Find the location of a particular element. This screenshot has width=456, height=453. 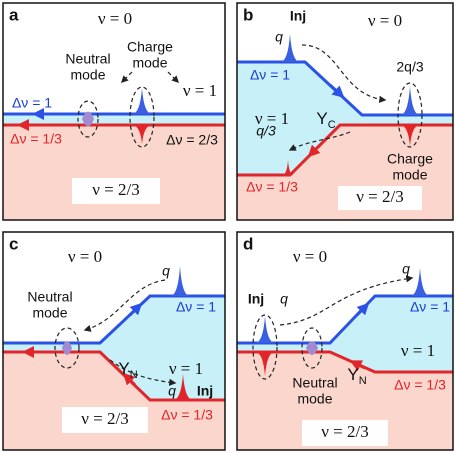

label: Δν = 2/3 is located at coordinates (192, 140).